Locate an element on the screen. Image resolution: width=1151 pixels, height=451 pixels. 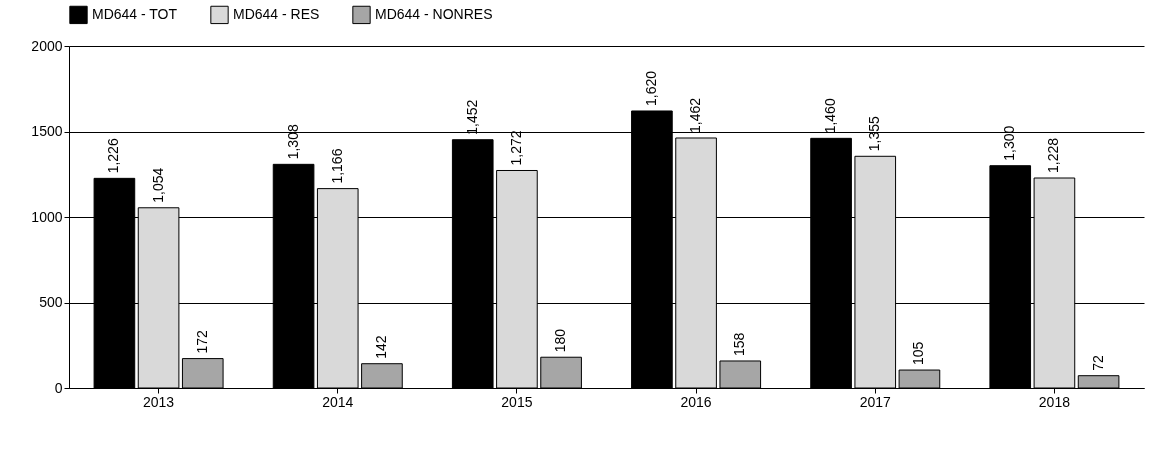
data-label: 1,166 is located at coordinates (336, 166).